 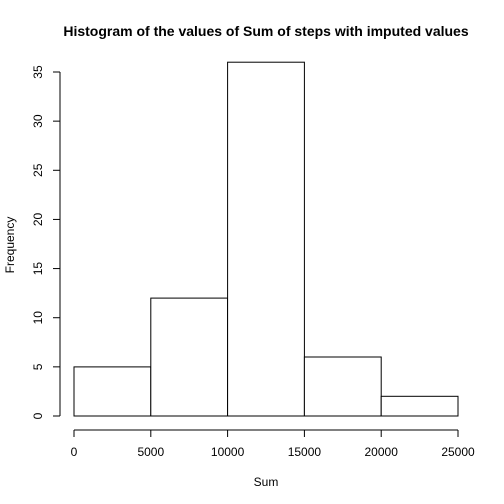 I want to click on x-tick-label: 15000, so click(x=305, y=452).